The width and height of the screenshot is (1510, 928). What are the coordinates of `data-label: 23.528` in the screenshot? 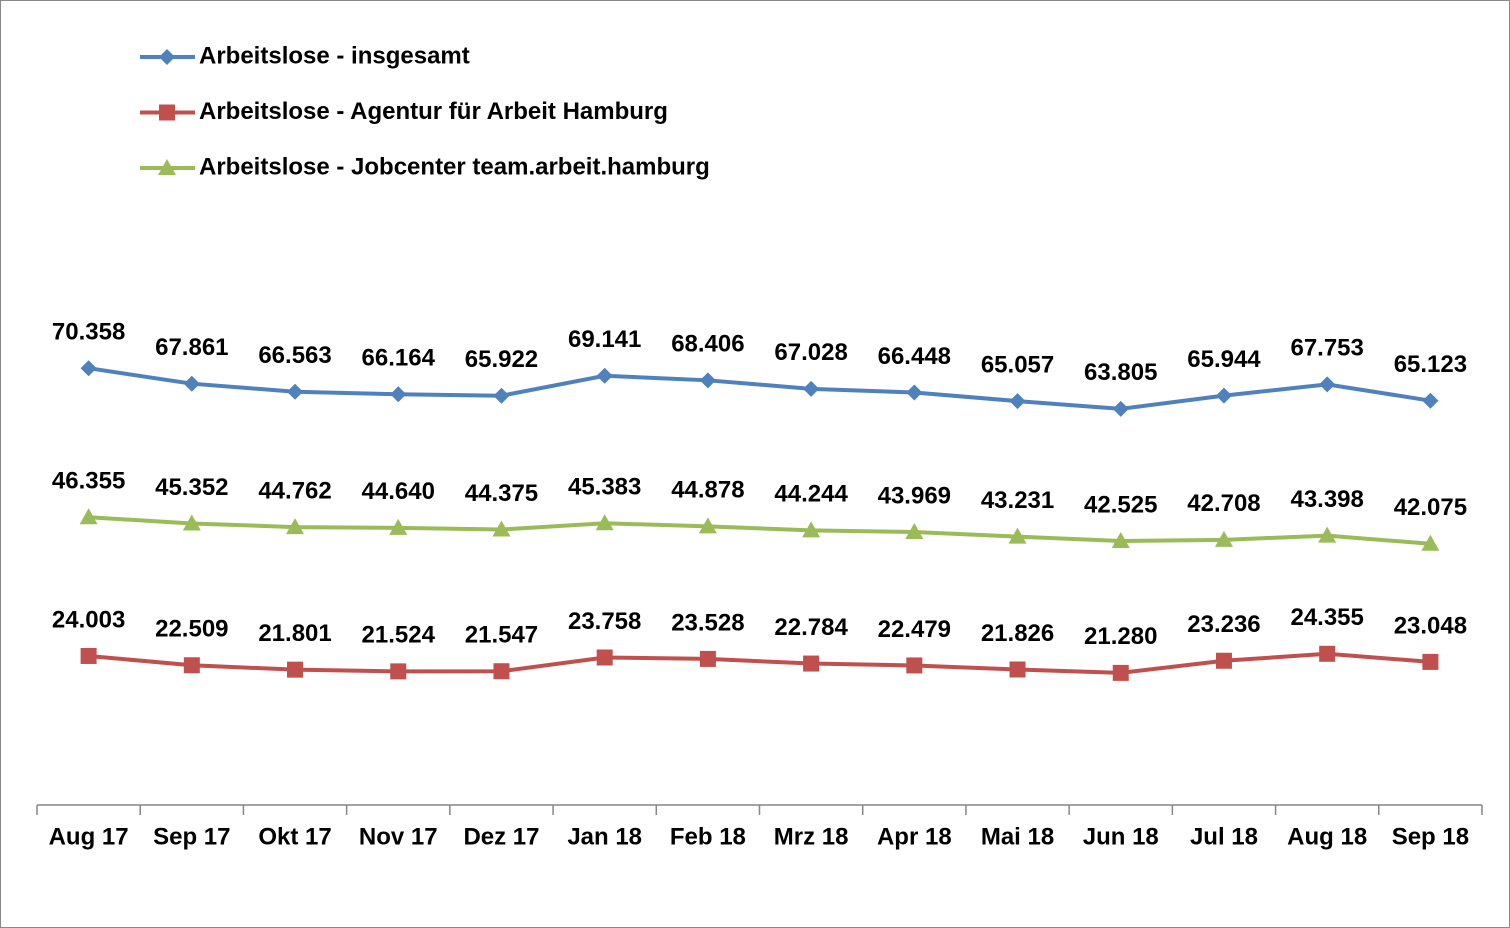 It's located at (707, 622).